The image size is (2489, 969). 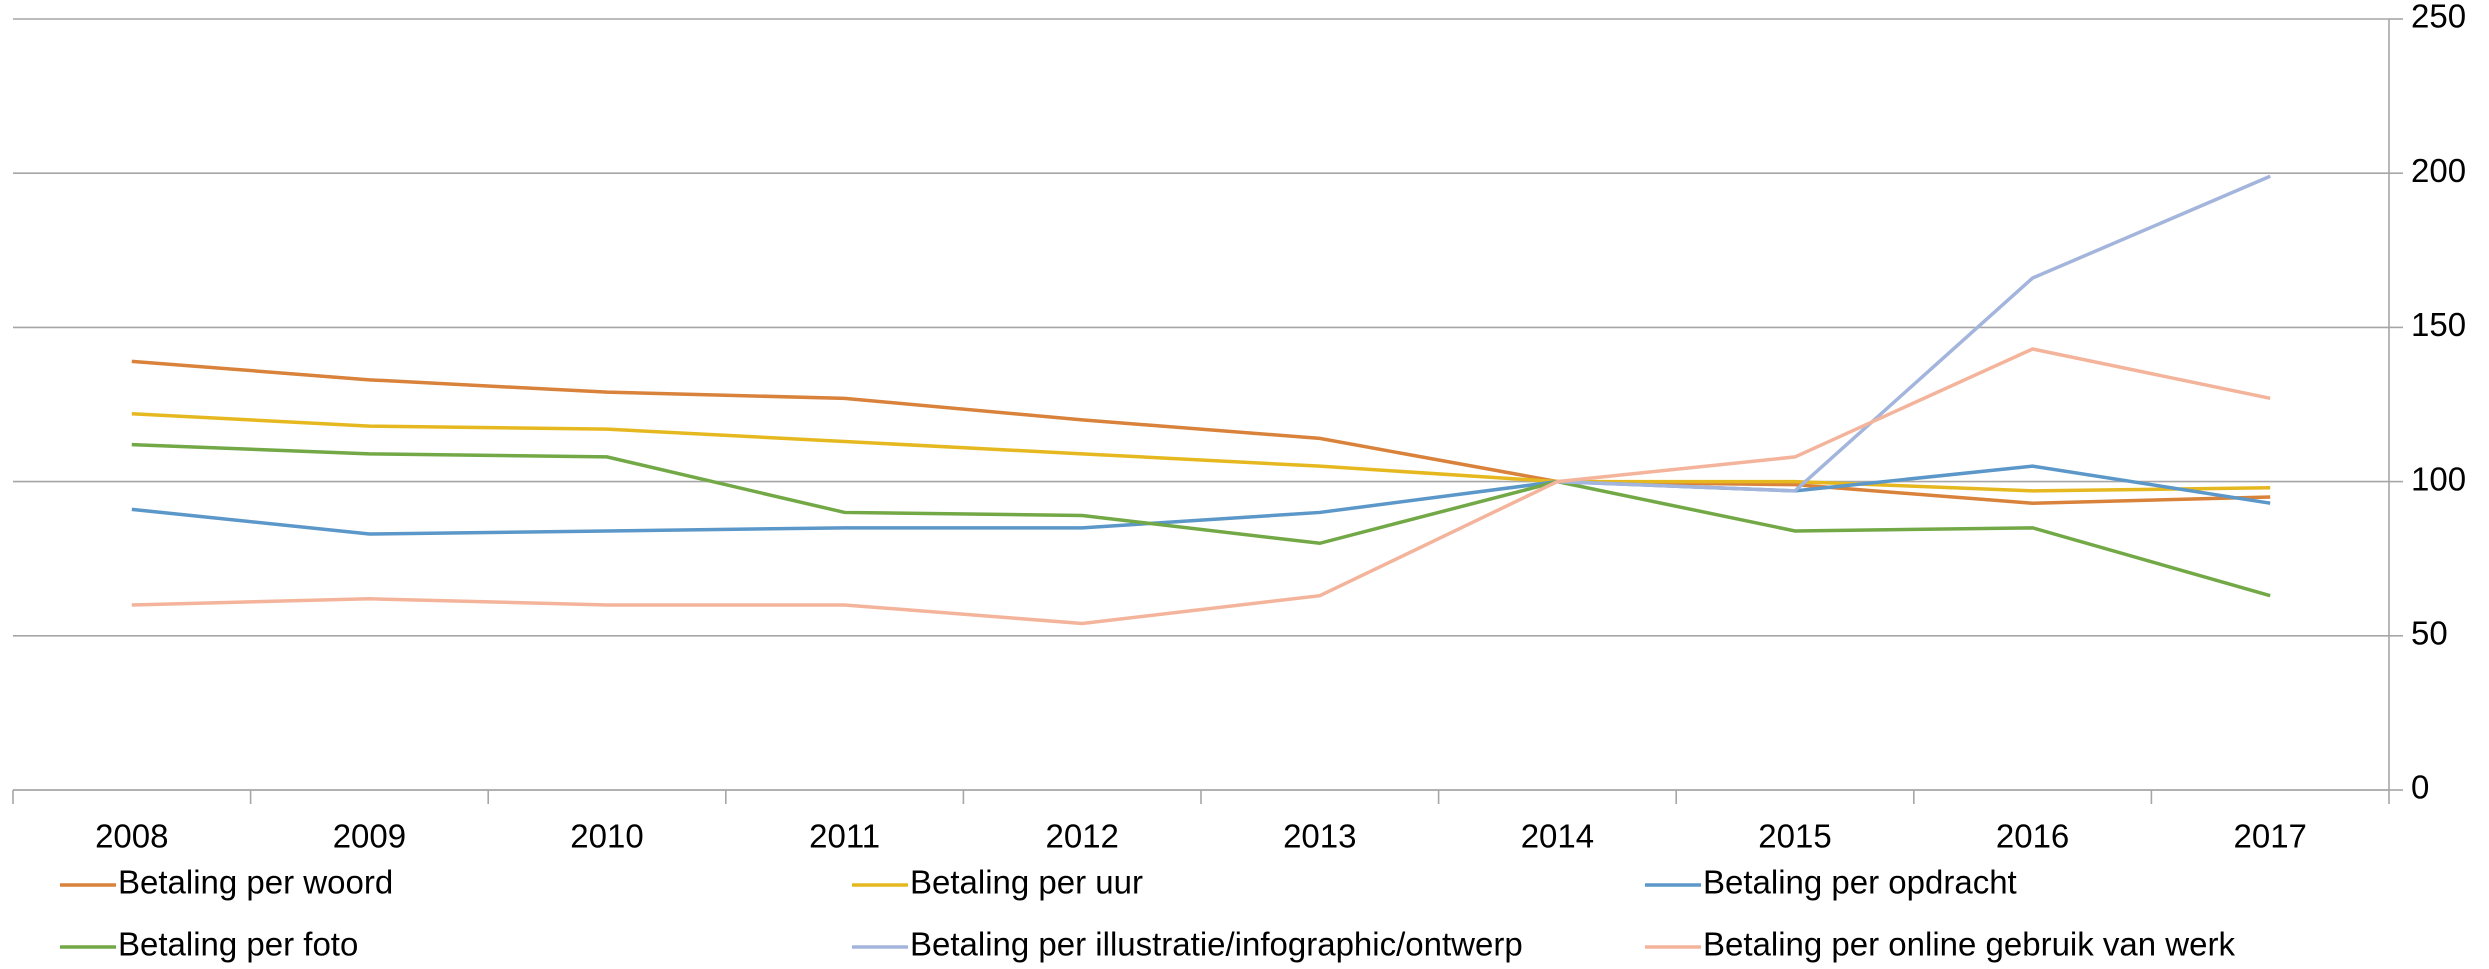 What do you see at coordinates (1860, 882) in the screenshot?
I see `legend-label: Betaling per opdracht` at bounding box center [1860, 882].